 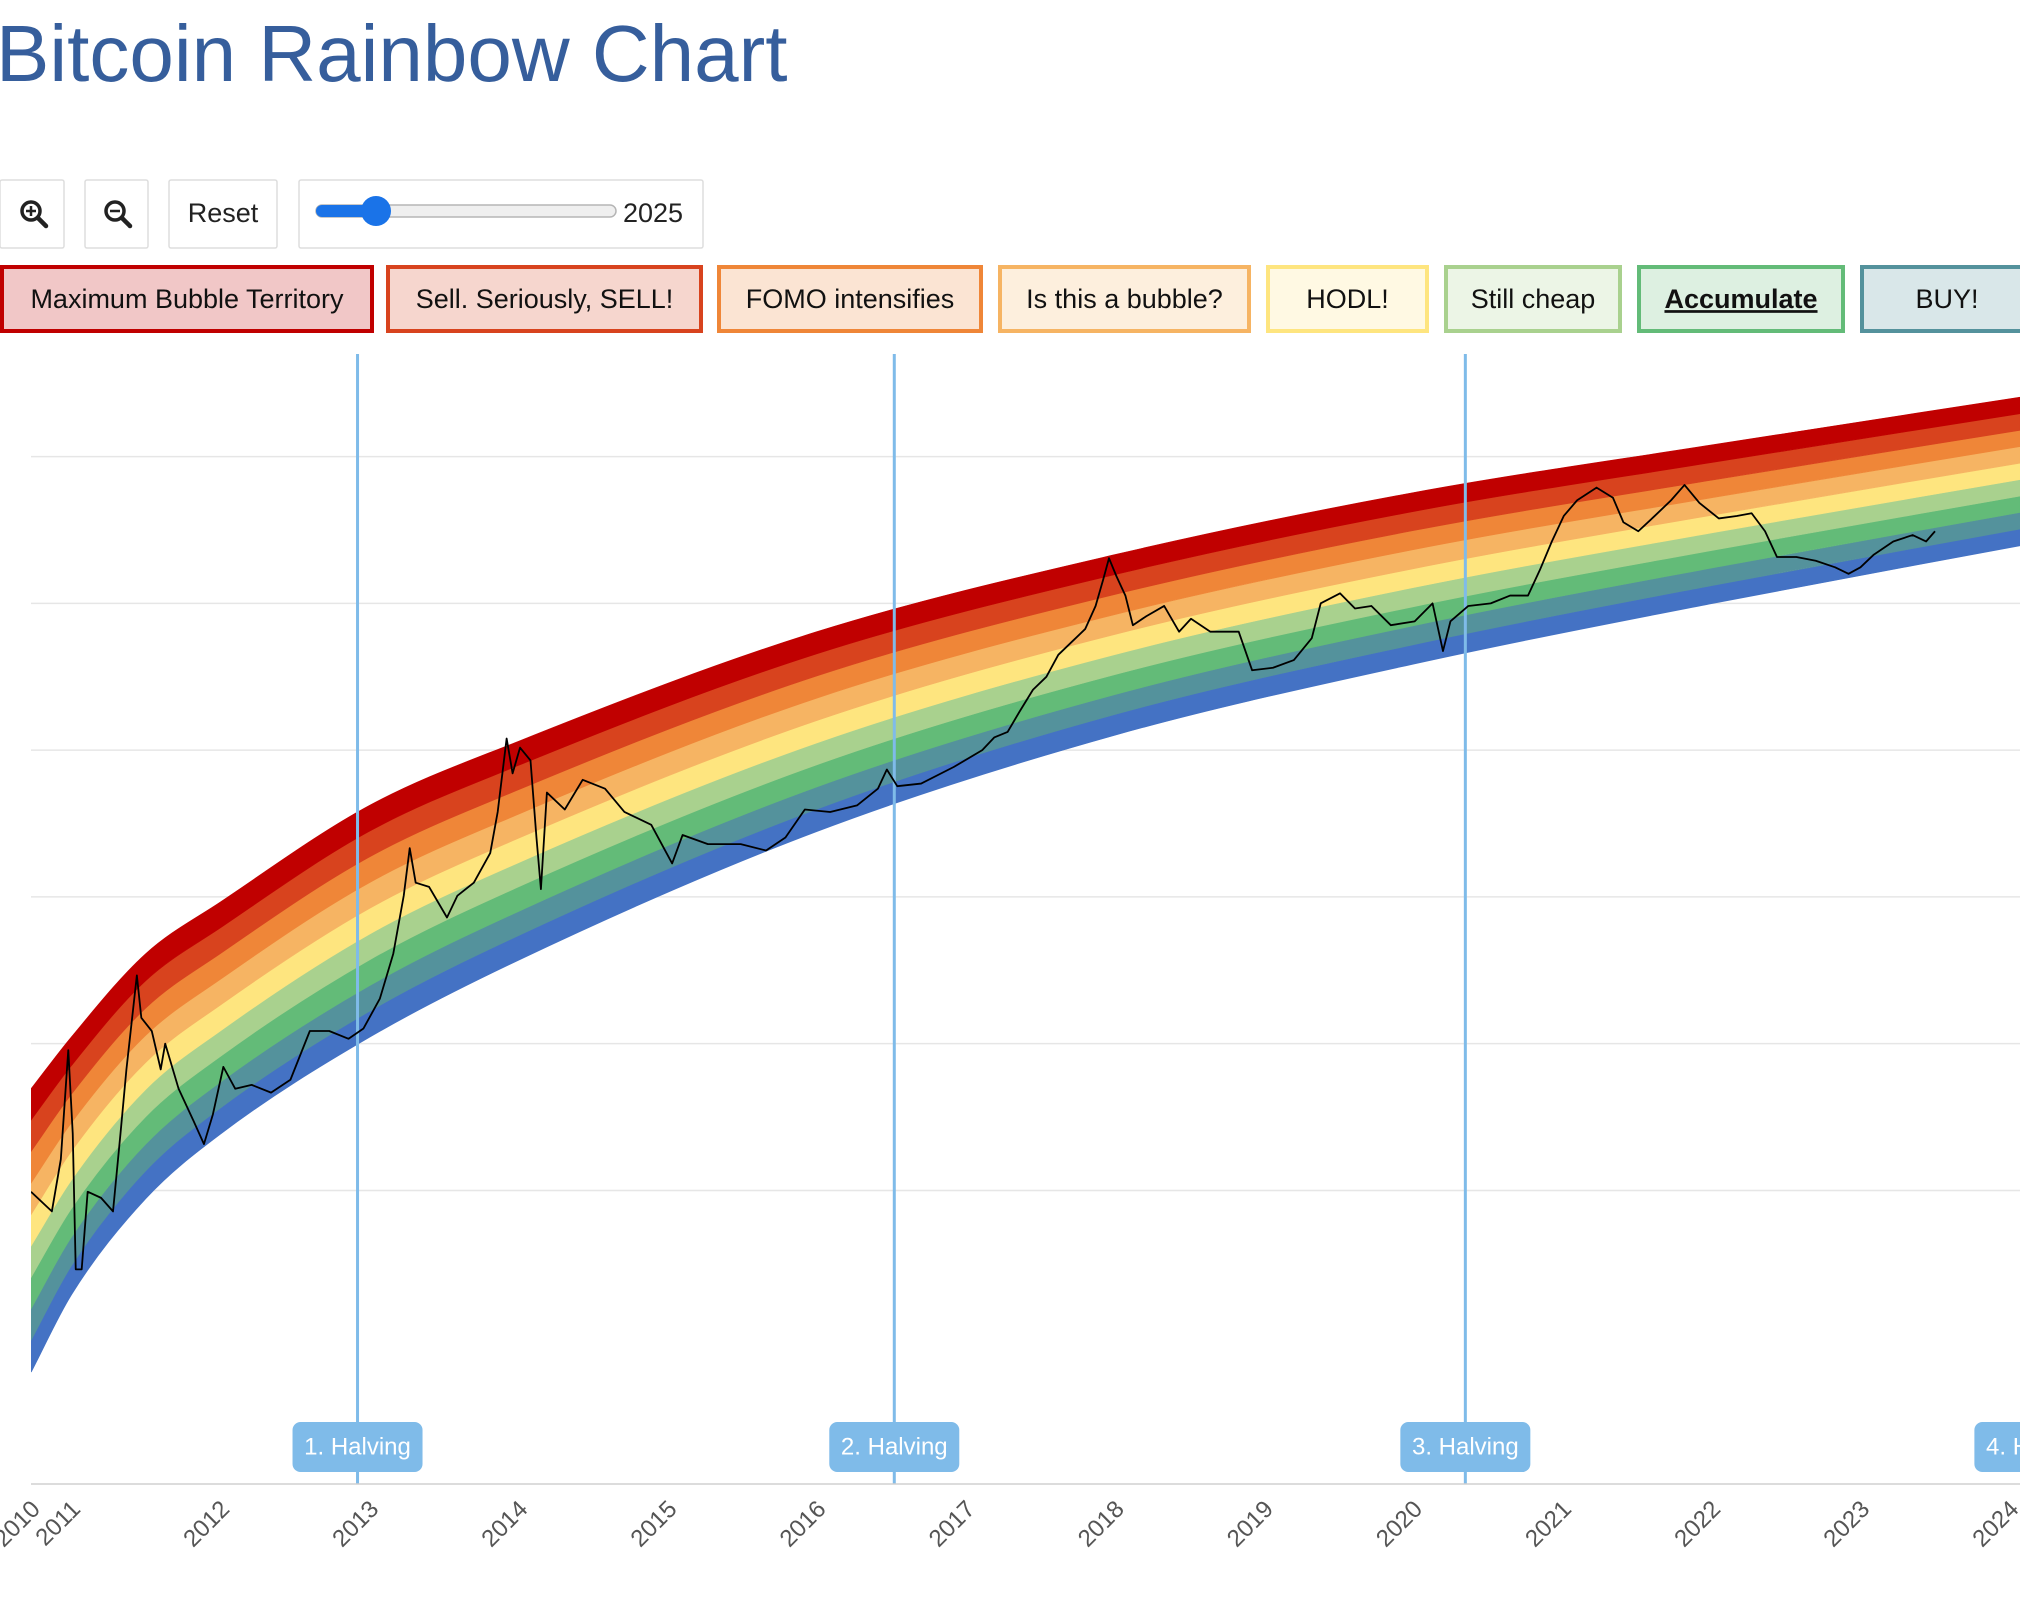 What do you see at coordinates (803, 1524) in the screenshot?
I see `x-tick-label: 2016` at bounding box center [803, 1524].